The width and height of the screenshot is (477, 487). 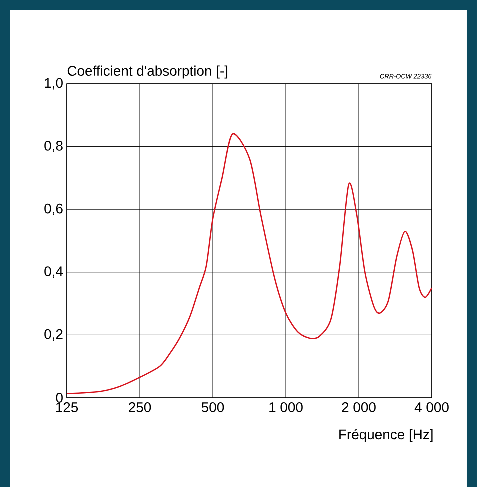 I want to click on x-tick-label: 250, so click(x=140, y=407).